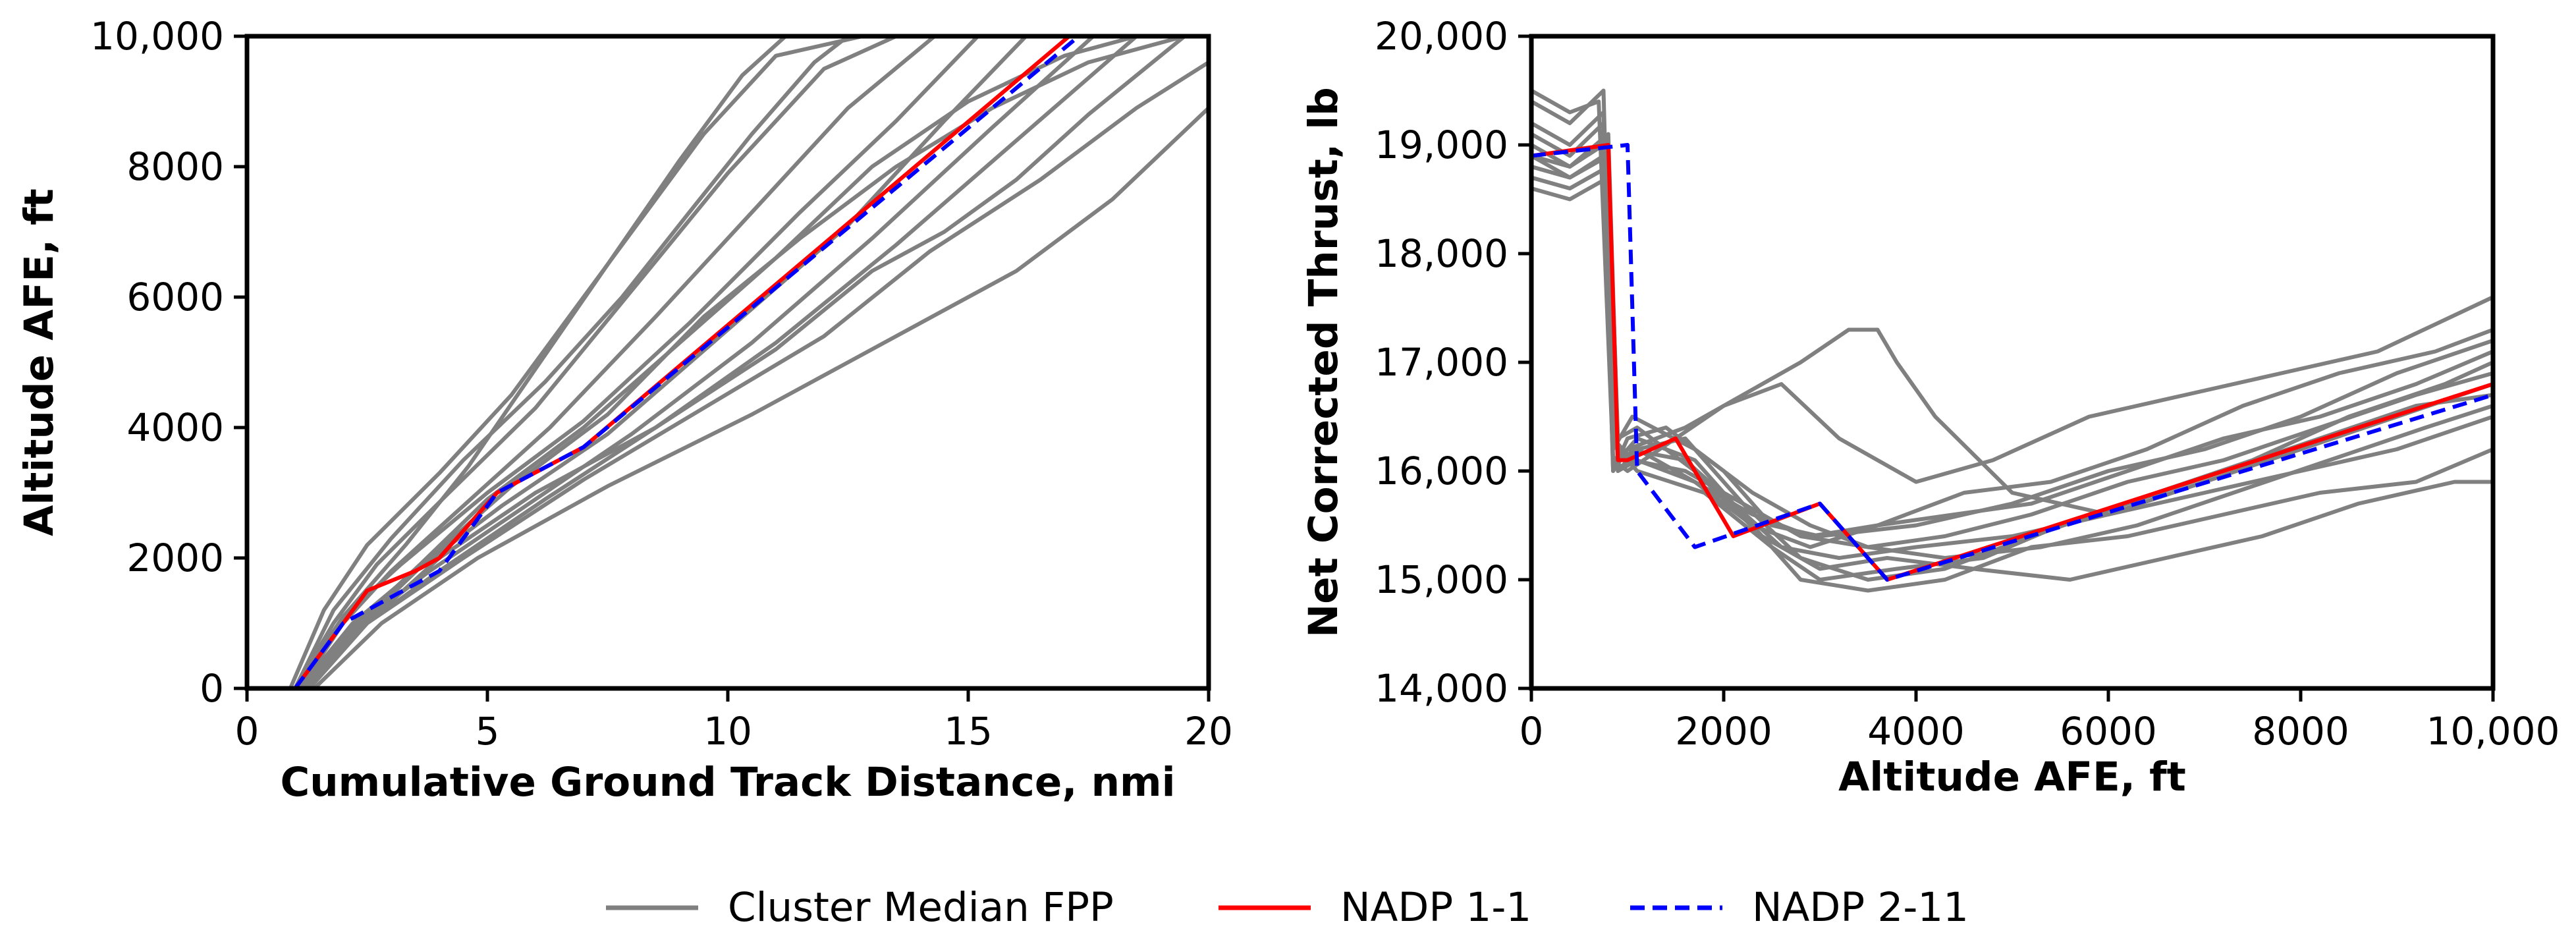  I want to click on legend-label-cluster-median: Cluster Median FPP, so click(921, 908).